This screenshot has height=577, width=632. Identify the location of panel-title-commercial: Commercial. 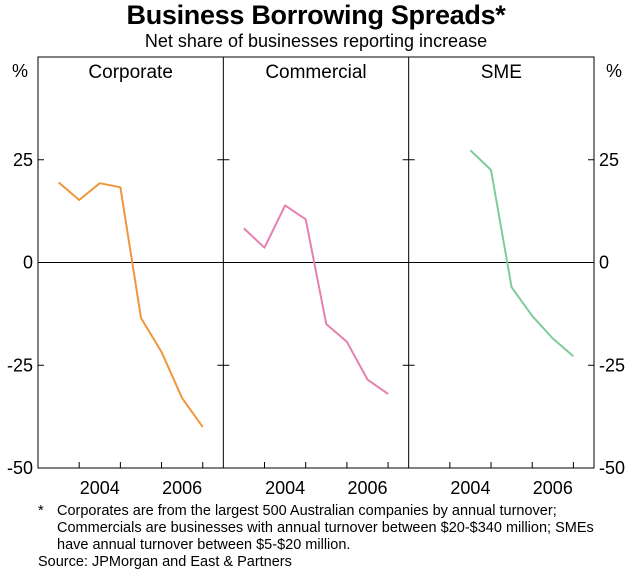
(315, 72).